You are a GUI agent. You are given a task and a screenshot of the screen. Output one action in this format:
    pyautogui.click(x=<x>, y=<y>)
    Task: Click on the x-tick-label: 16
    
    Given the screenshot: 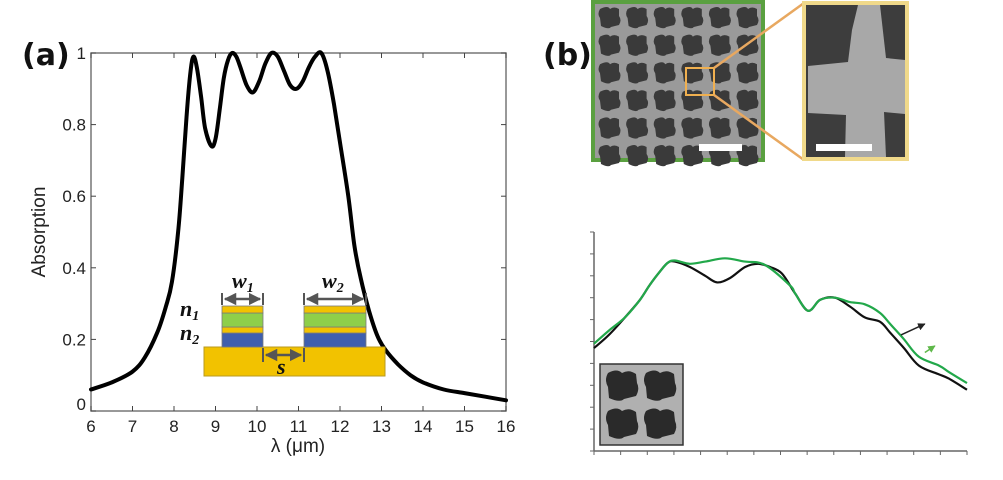 What is the action you would take?
    pyautogui.click(x=506, y=426)
    